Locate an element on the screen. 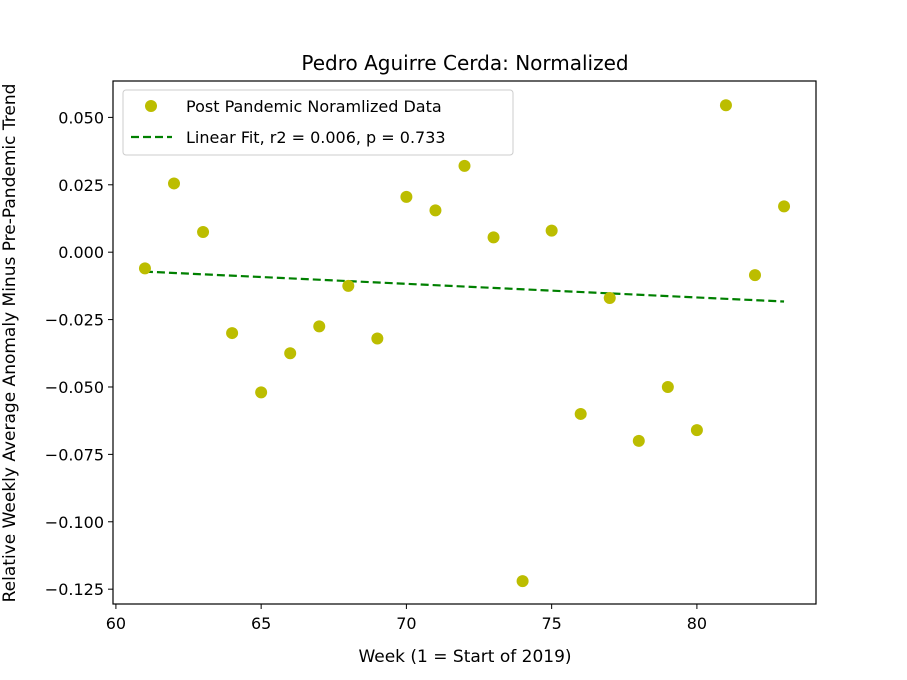  x-axis: 60 65 70 75 80 is located at coordinates (406, 618).